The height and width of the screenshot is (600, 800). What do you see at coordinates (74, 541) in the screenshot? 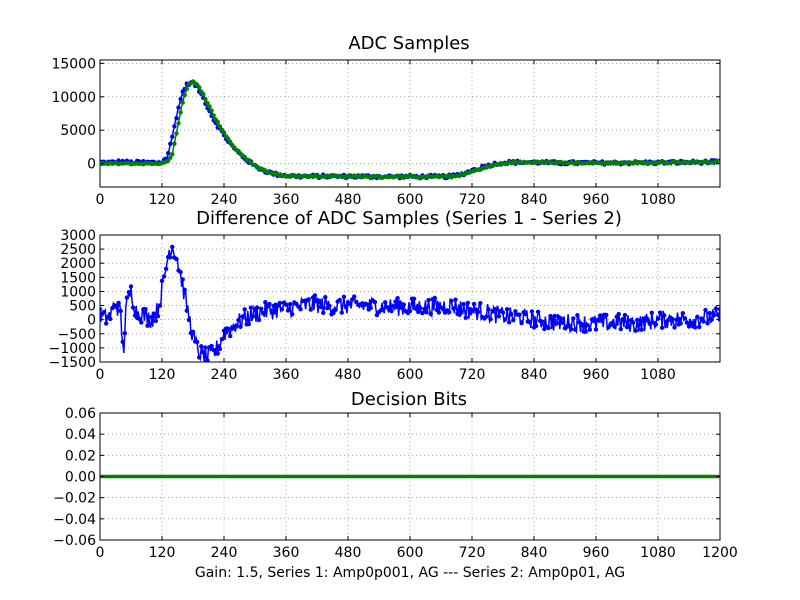
I see `y-tick-label: −0.06` at bounding box center [74, 541].